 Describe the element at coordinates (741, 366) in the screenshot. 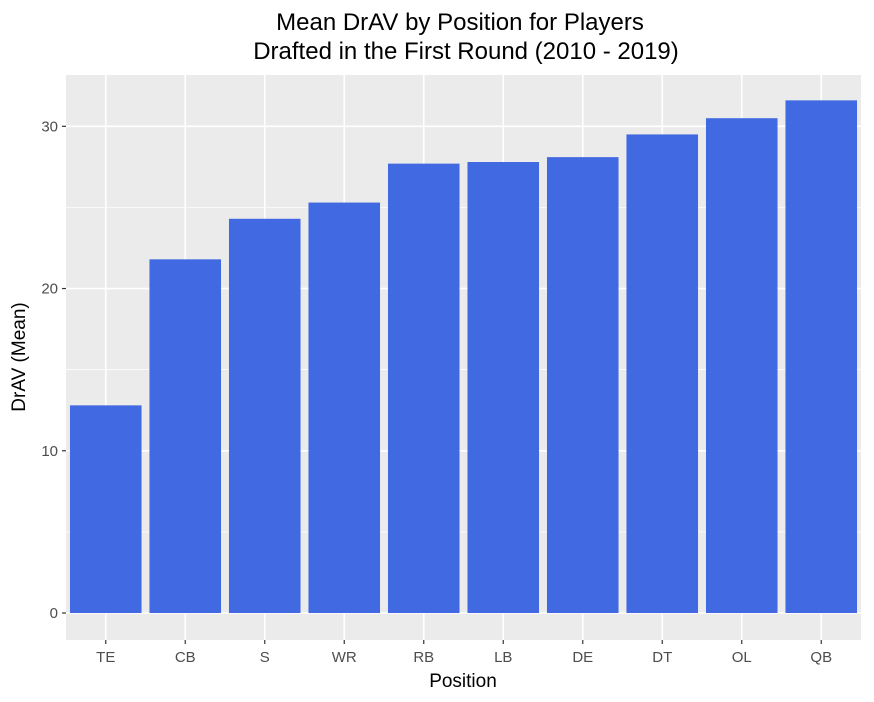

I see `bar-ol` at that location.